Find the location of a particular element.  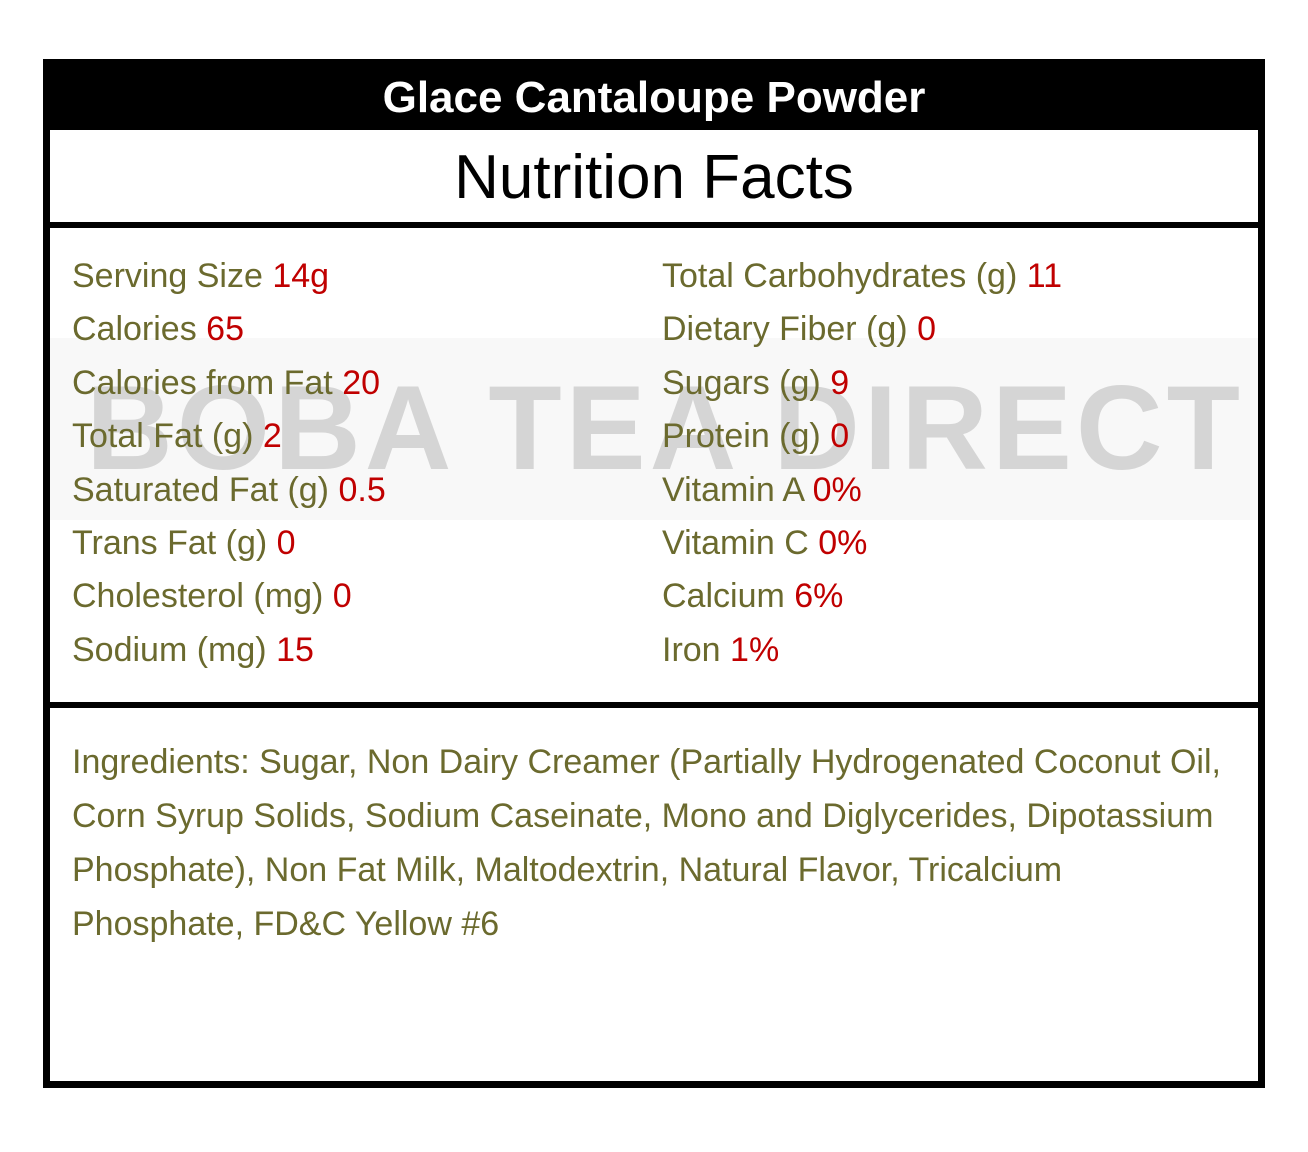

nutrient-label: Serving Size is located at coordinates (167, 276).